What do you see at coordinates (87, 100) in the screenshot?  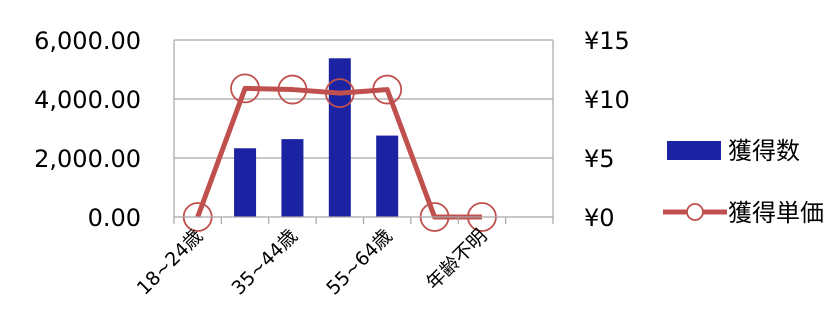 I see `y-left-tick-label: 4,000.00` at bounding box center [87, 100].